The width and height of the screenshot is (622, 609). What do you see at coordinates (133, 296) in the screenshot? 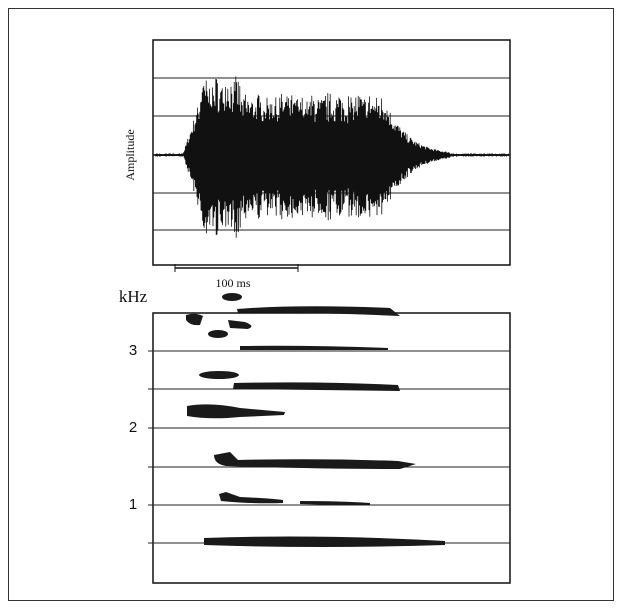
I see `unit-label: kHz` at bounding box center [133, 296].